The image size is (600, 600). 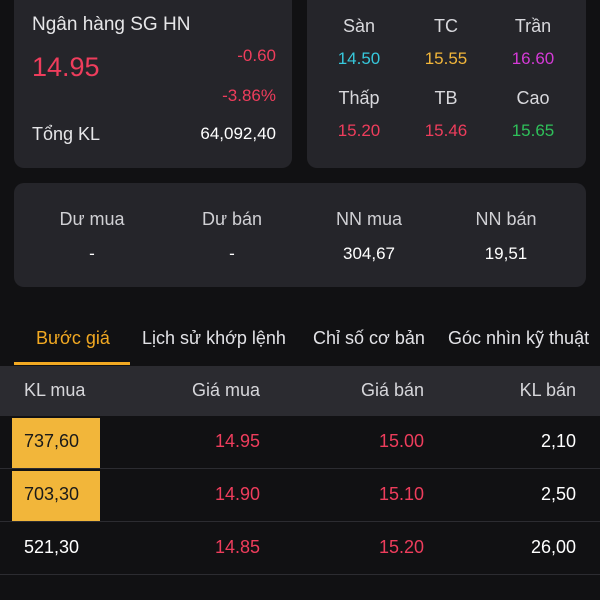 What do you see at coordinates (359, 26) in the screenshot?
I see `ref-label: Sàn` at bounding box center [359, 26].